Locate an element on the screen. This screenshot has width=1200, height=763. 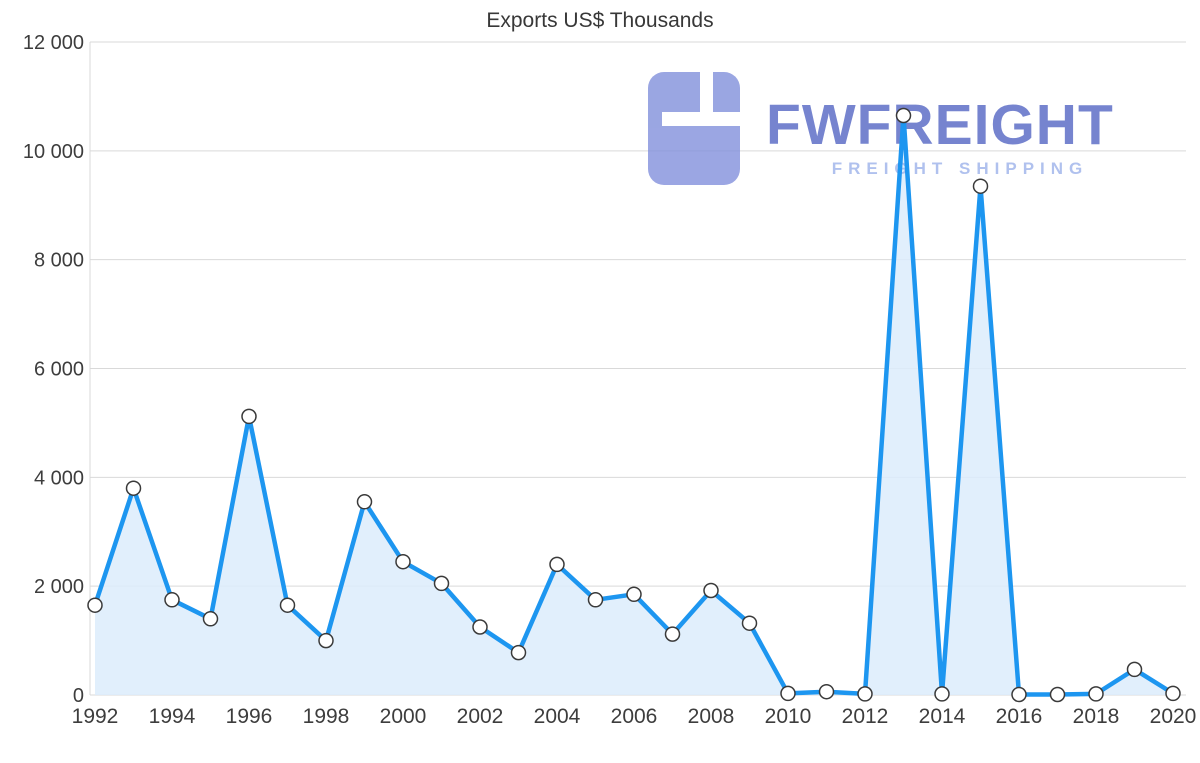
y-axis-label: 4 000 is located at coordinates (59, 478).